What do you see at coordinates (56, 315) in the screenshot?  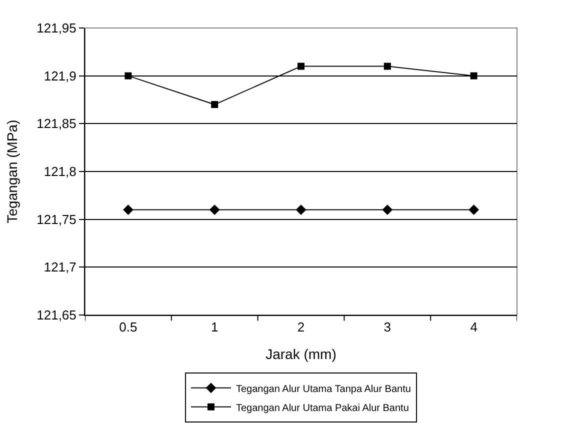 I see `y-tick-label: 121,65` at bounding box center [56, 315].